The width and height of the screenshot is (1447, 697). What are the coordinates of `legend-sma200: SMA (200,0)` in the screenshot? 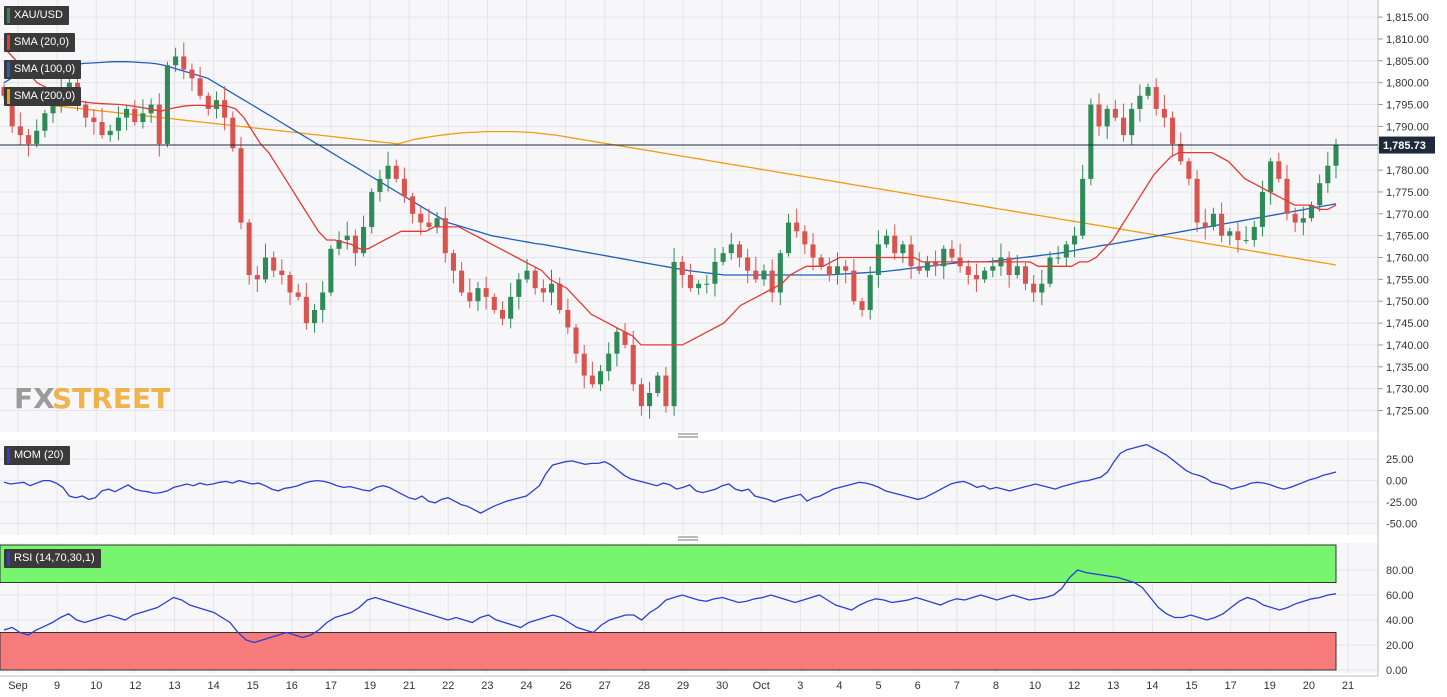 It's located at (43, 96).